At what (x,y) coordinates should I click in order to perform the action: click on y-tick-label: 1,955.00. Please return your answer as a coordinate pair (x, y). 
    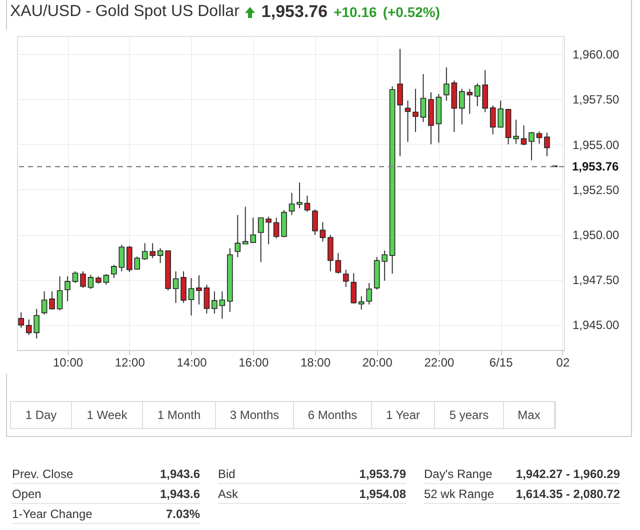
    Looking at the image, I should click on (596, 145).